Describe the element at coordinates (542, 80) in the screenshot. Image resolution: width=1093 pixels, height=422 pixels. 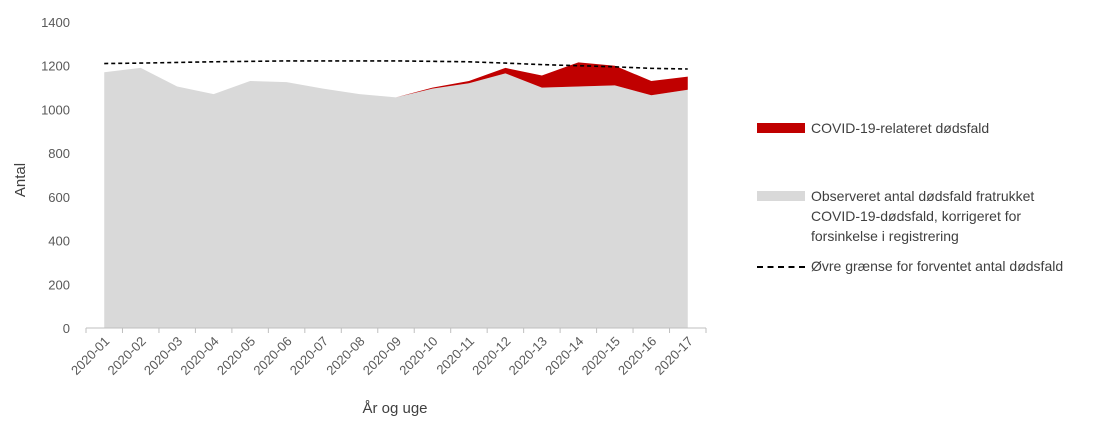
I see `area-covid-deaths` at that location.